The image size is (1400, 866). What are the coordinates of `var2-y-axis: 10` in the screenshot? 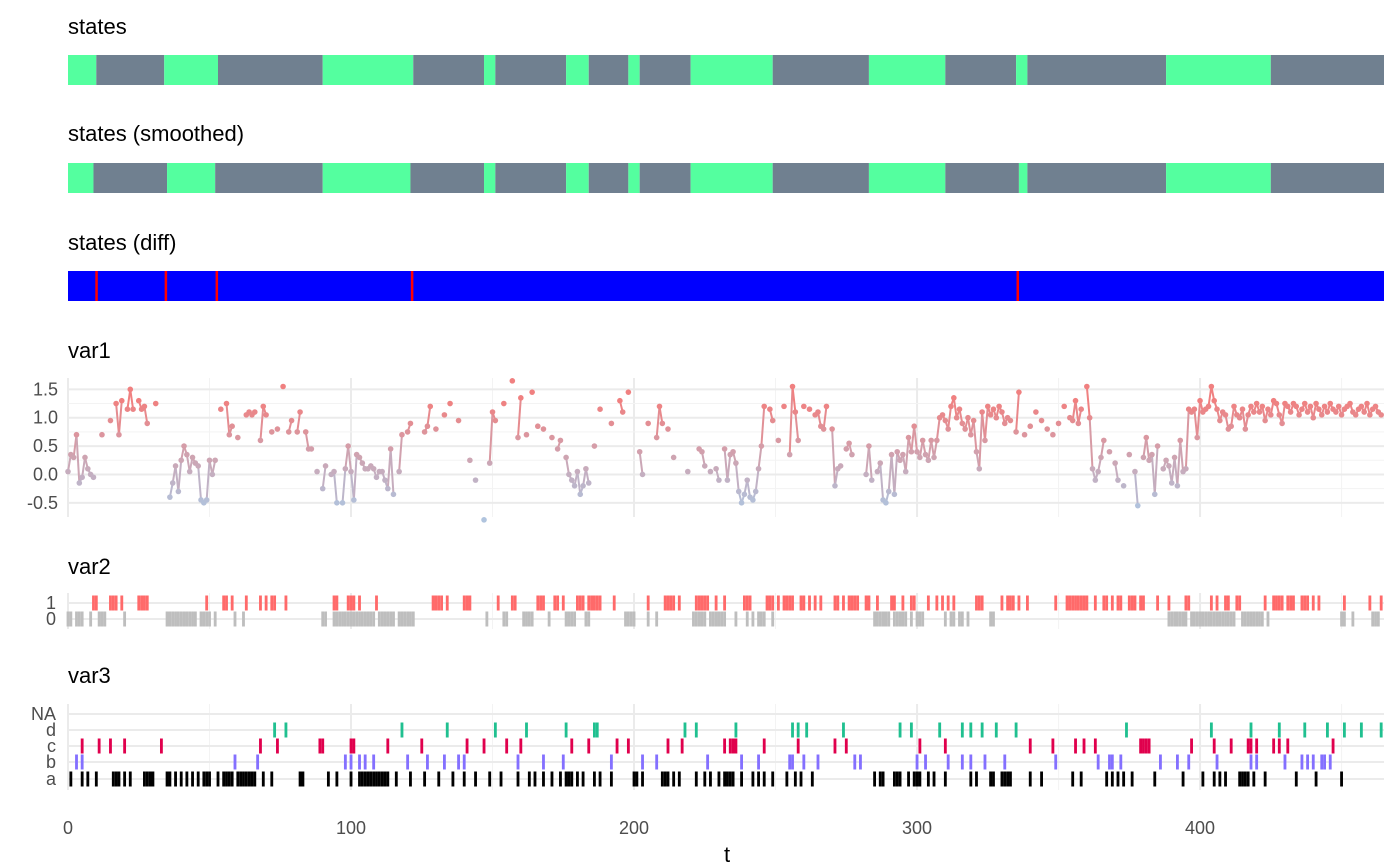 It's located at (51, 611).